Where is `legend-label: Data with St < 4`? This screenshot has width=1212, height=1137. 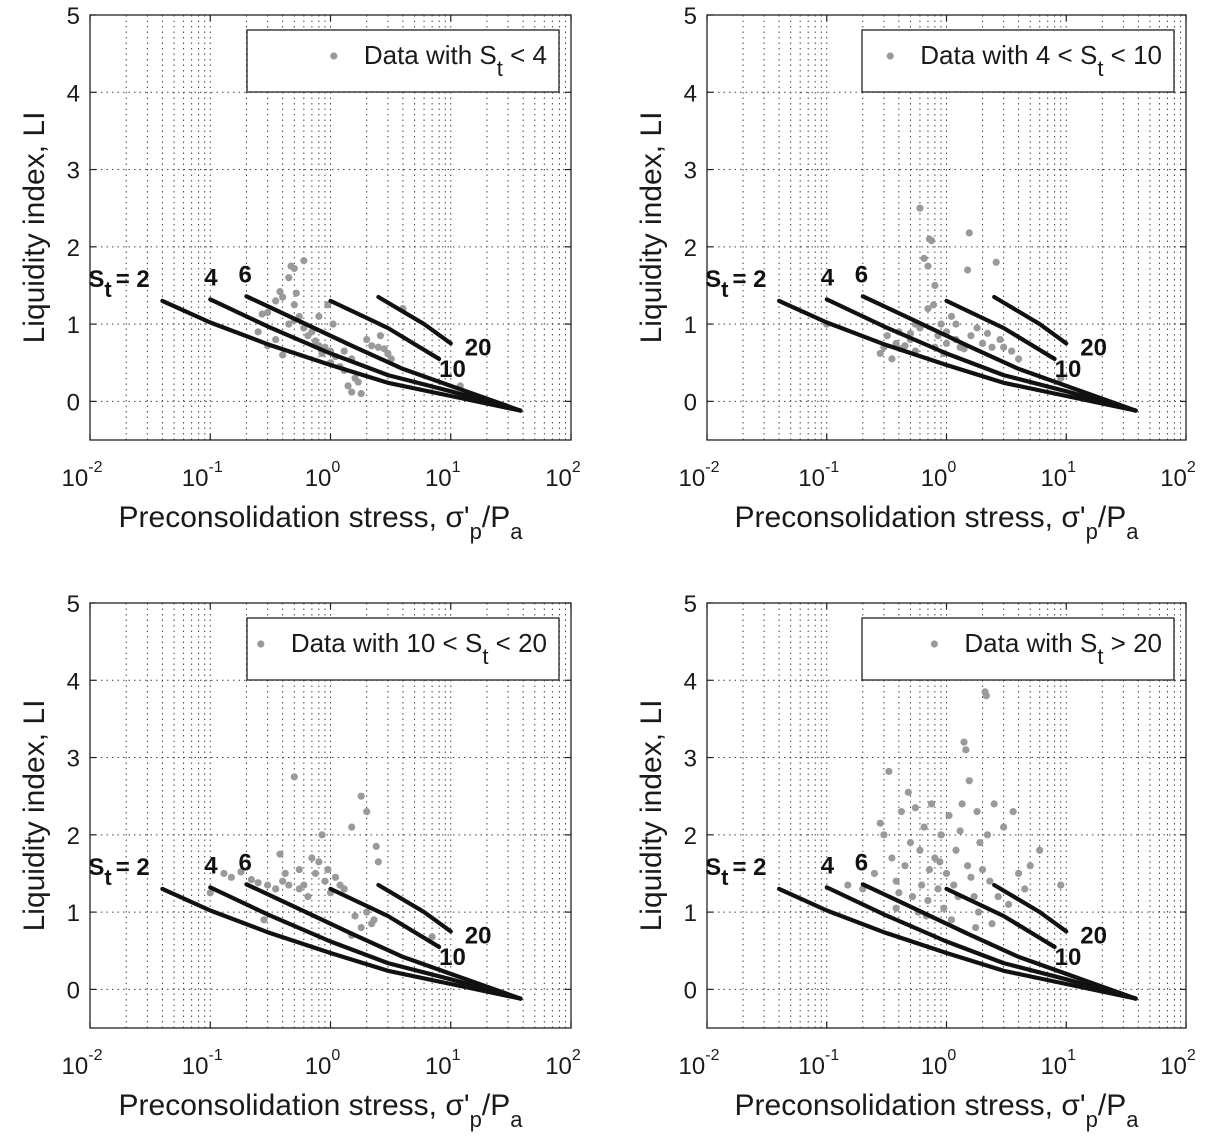
legend-label: Data with St < 4 is located at coordinates (455, 60).